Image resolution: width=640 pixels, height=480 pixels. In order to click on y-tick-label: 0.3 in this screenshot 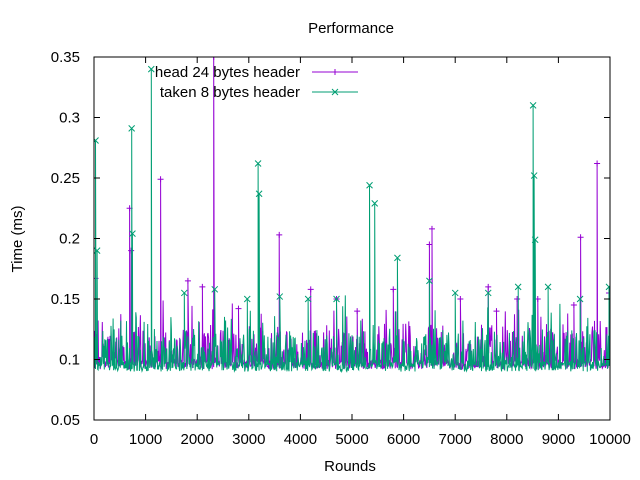, I will do `click(69, 118)`.